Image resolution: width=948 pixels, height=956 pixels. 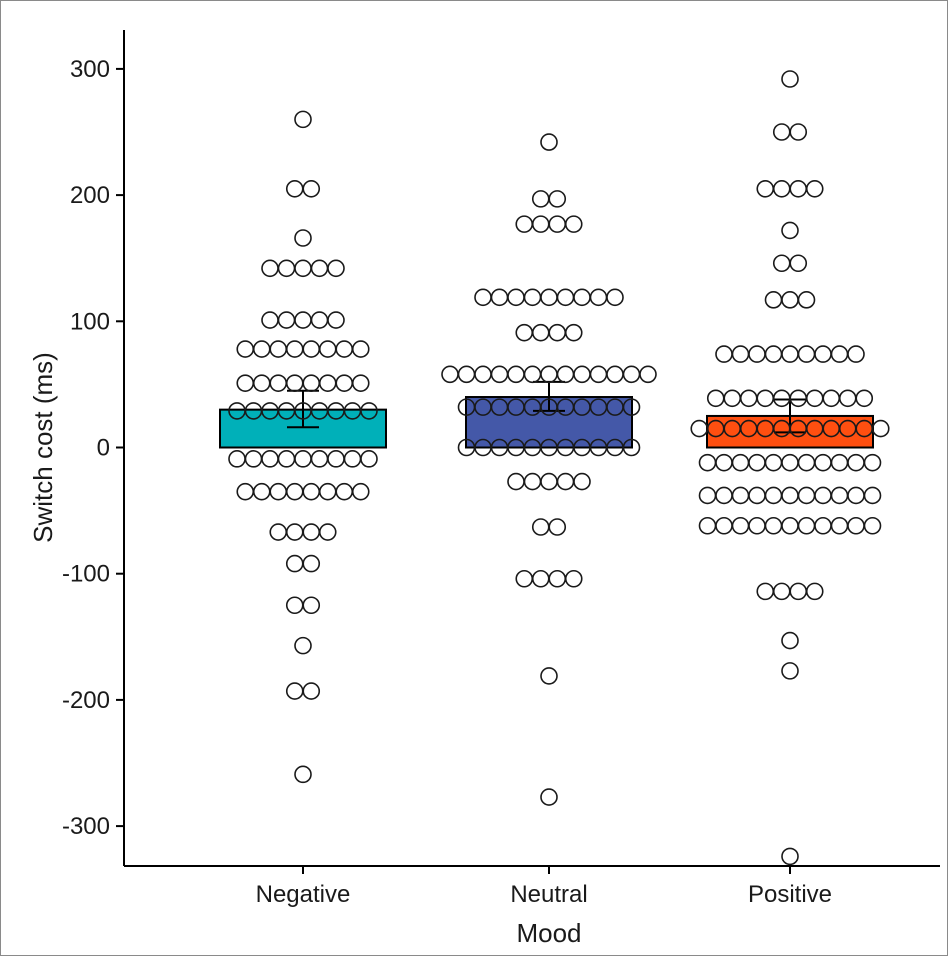 I want to click on y-tick-label: 100, so click(x=90, y=321).